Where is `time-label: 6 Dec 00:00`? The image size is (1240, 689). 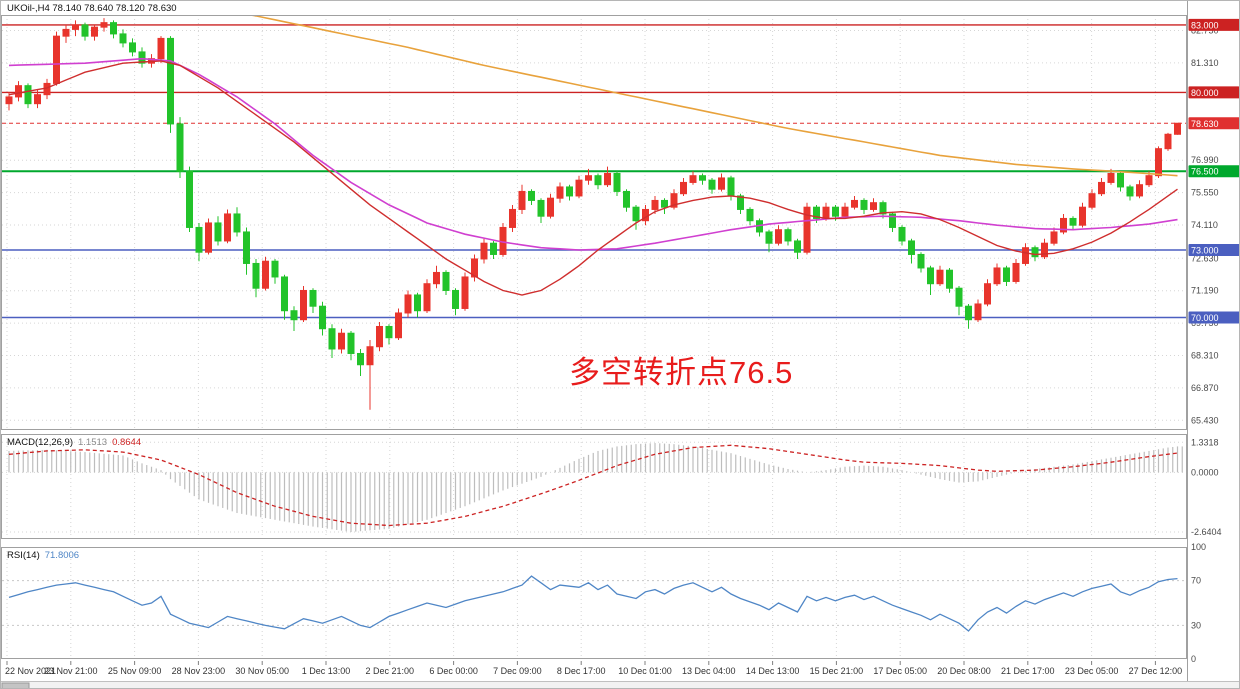 time-label: 6 Dec 00:00 is located at coordinates (453, 671).